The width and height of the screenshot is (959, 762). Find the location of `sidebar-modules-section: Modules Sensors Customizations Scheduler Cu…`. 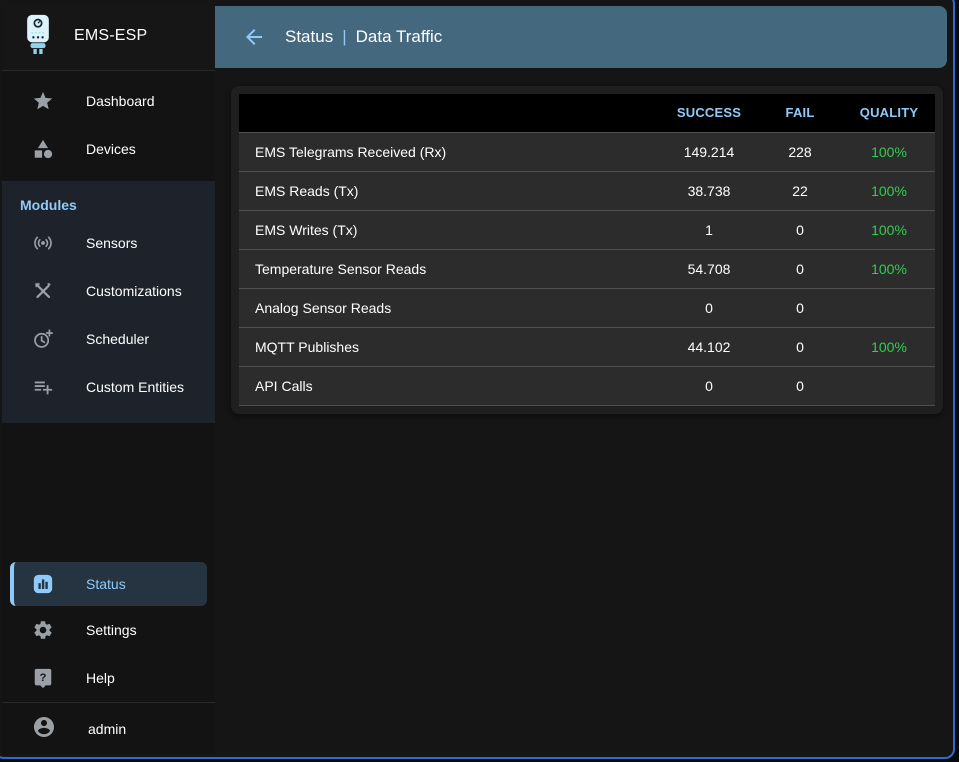

sidebar-modules-section: Modules Sensors Customizations Scheduler Cu… is located at coordinates (108, 302).